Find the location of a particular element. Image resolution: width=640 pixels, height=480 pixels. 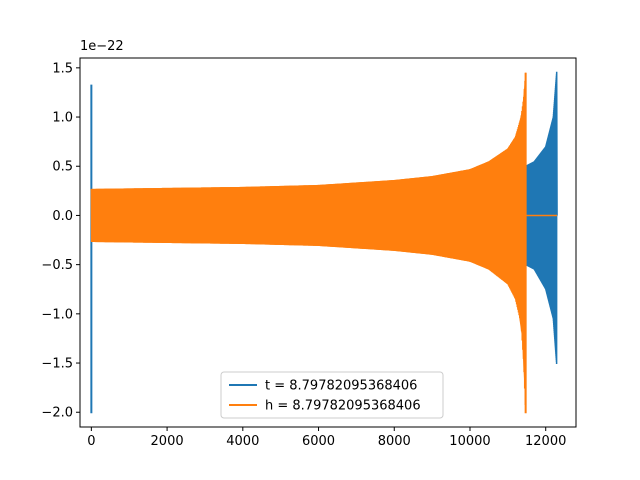

x-tick-label: 2000 is located at coordinates (167, 441).